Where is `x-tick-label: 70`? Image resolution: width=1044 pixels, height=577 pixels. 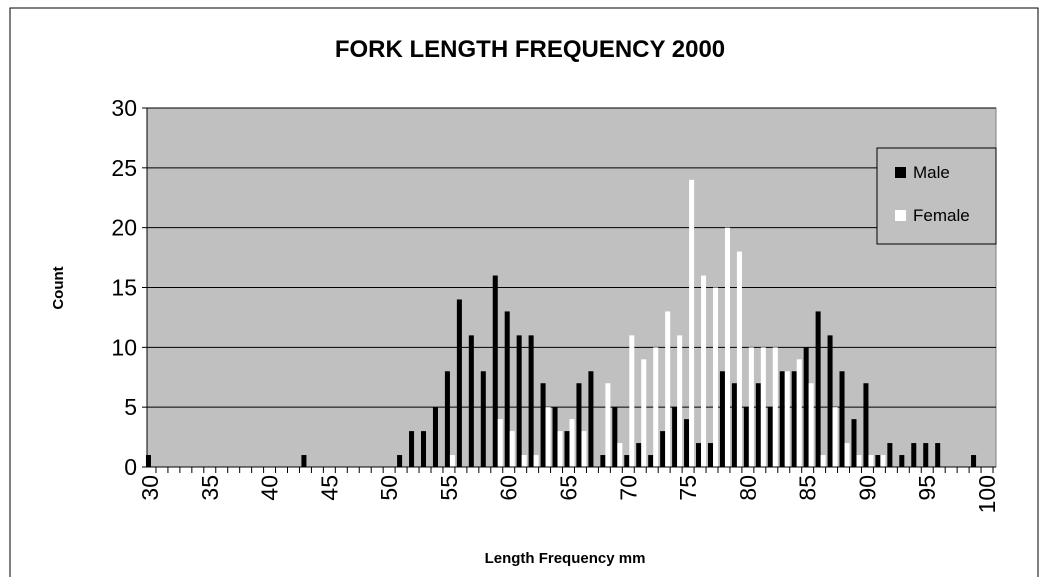
x-tick-label: 70 is located at coordinates (628, 488).